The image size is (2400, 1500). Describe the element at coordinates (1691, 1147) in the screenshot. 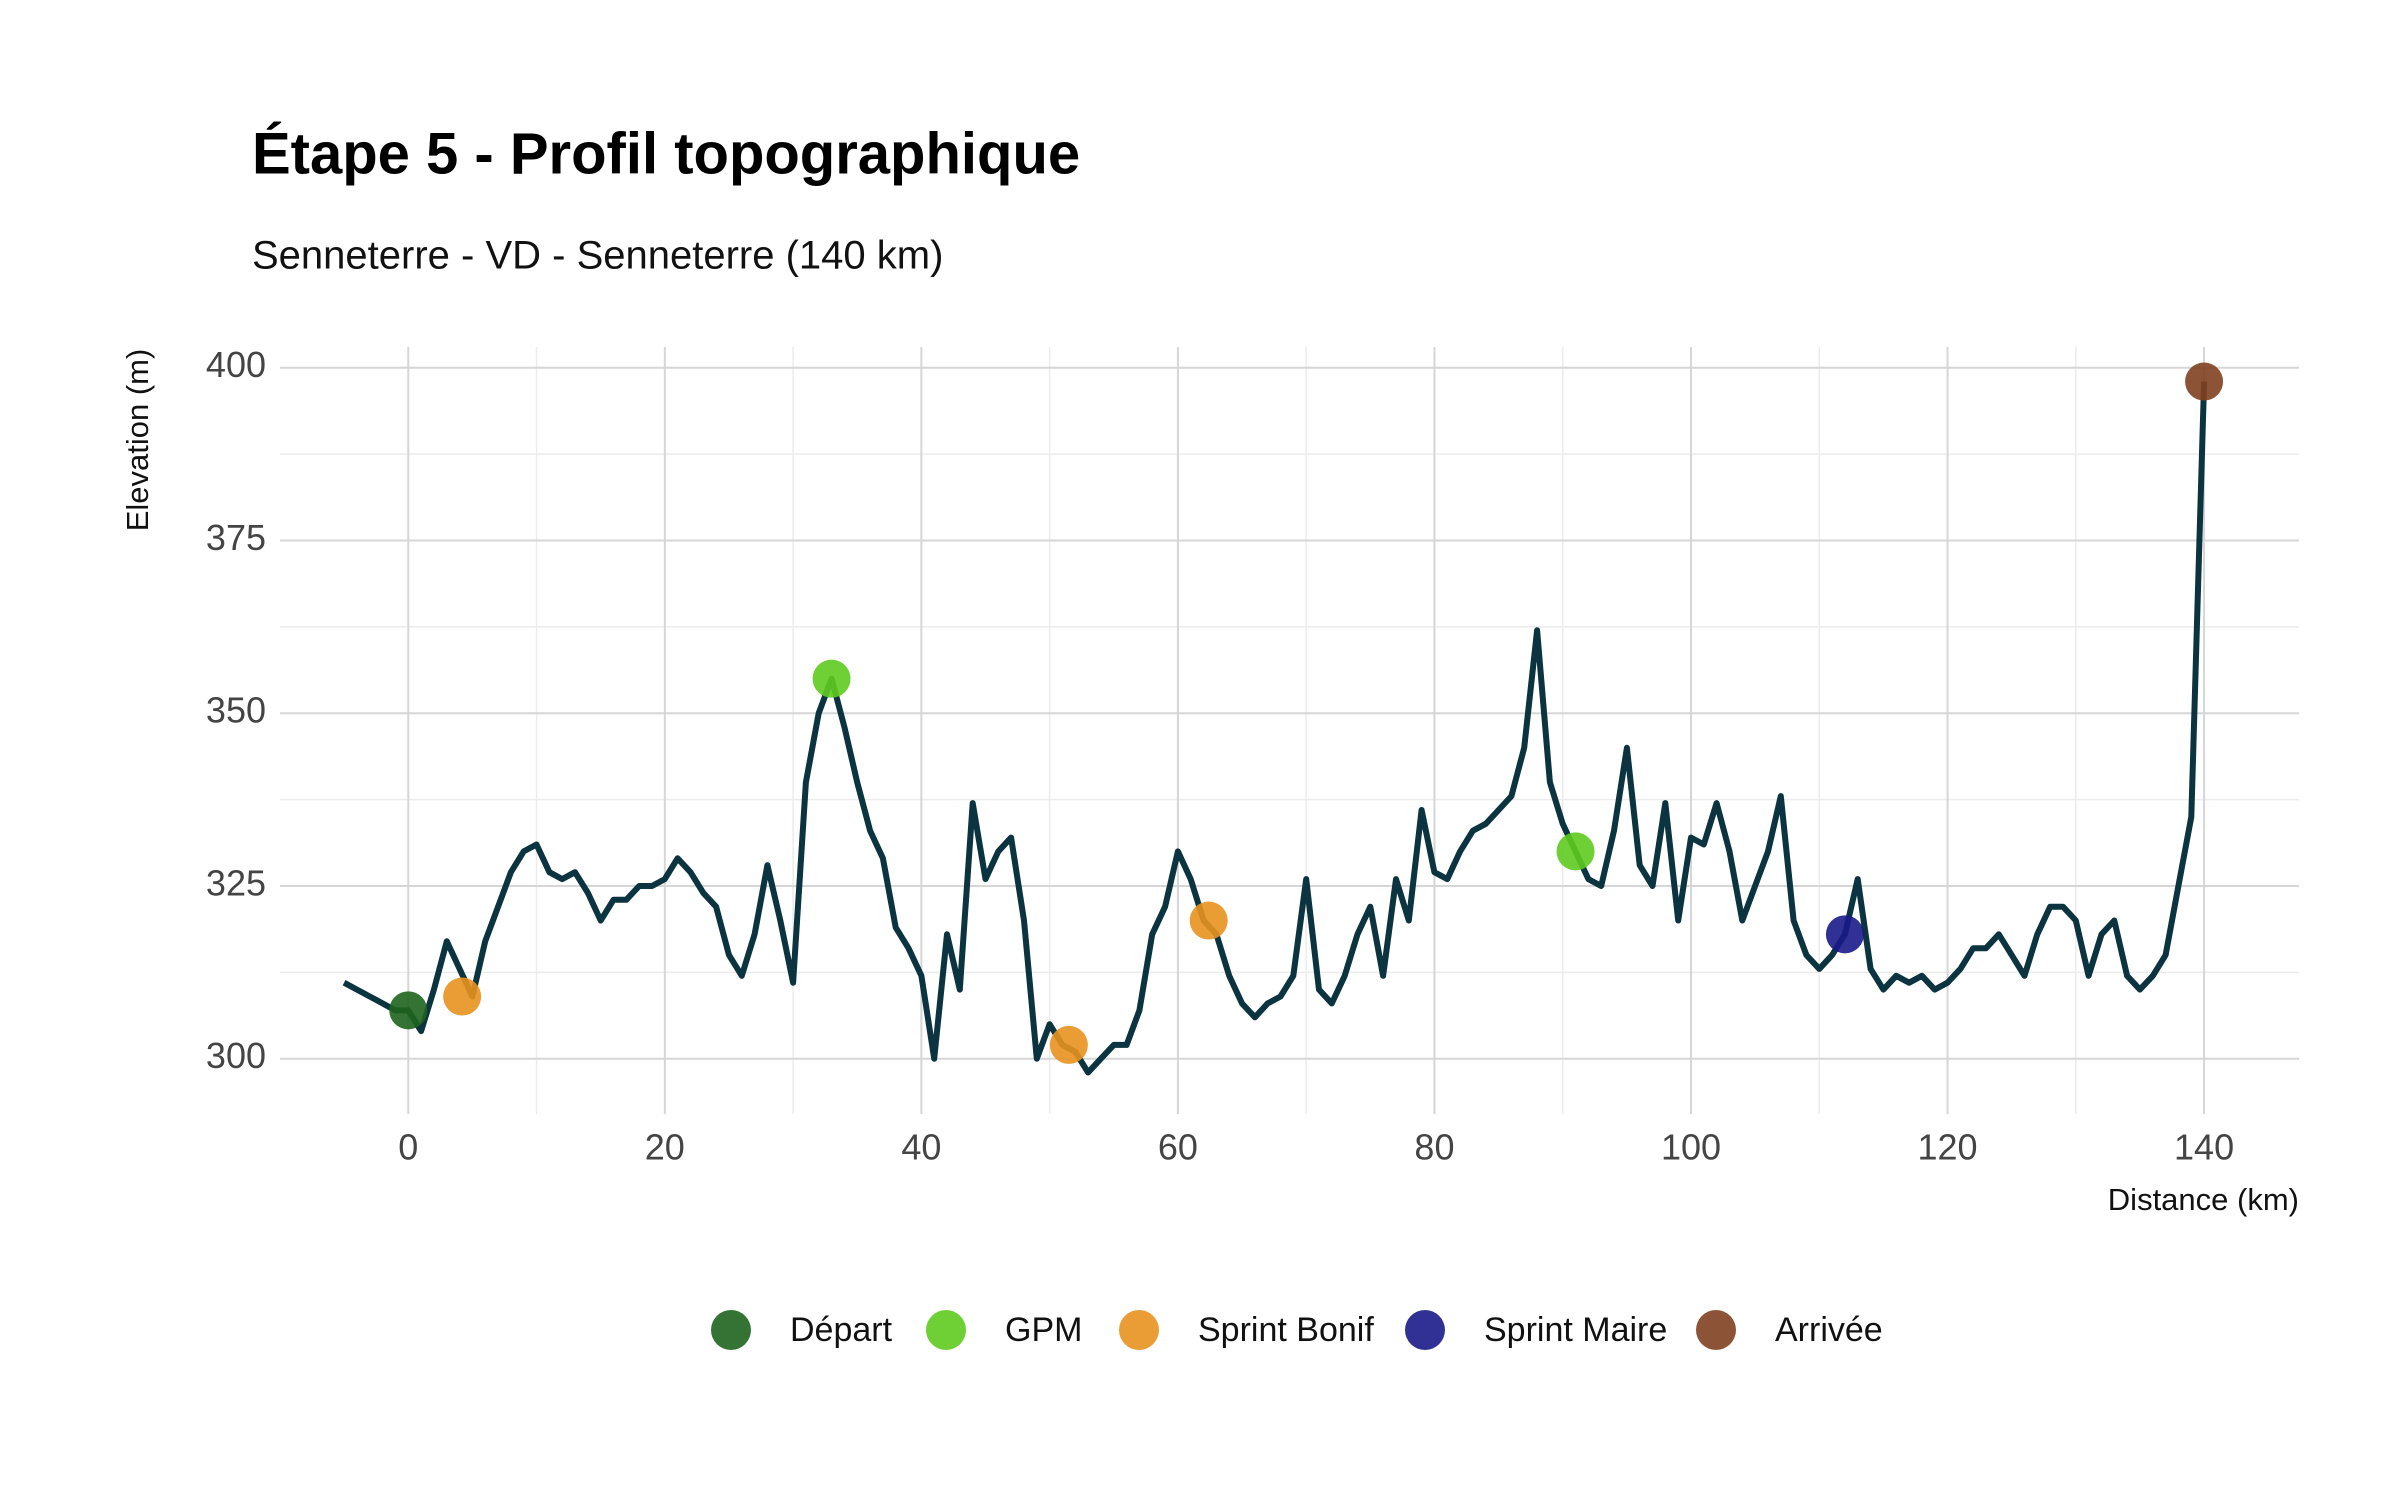

I see `x-tick-label: 100` at that location.